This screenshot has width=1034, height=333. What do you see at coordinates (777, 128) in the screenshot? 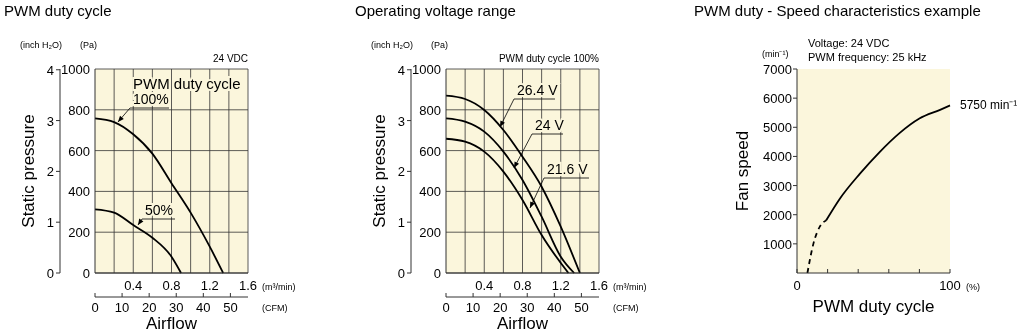
I see `y-tick-label: 5000` at bounding box center [777, 128].